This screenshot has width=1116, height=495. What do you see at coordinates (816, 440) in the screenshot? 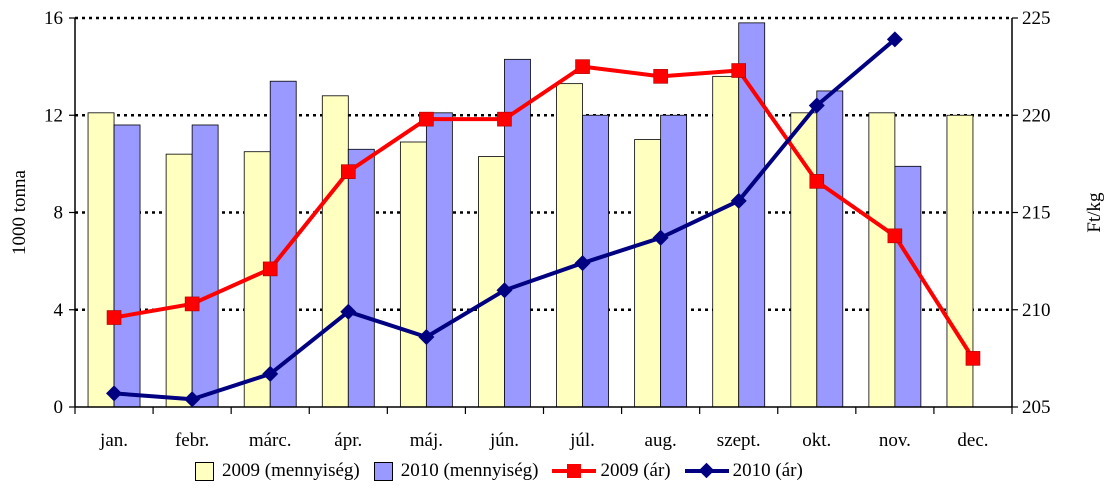
I see `x-tick-label: okt.` at bounding box center [816, 440].